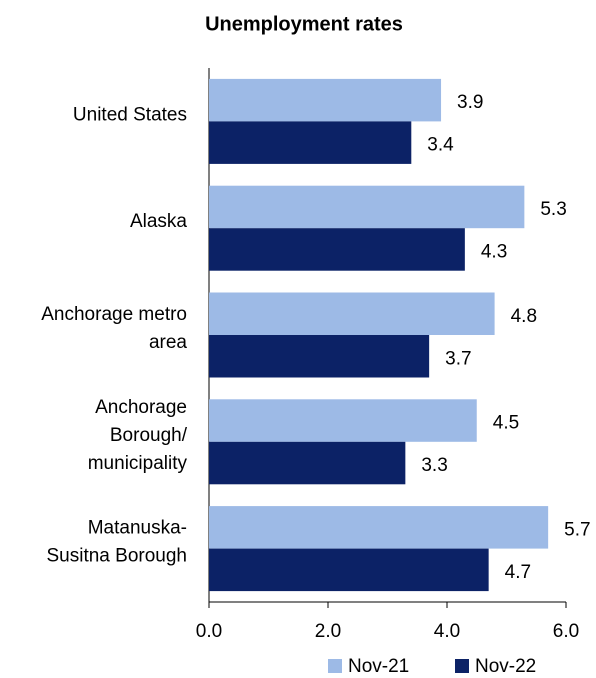 The height and width of the screenshot is (678, 596). I want to click on chart-title: Unemployment rates, so click(304, 24).